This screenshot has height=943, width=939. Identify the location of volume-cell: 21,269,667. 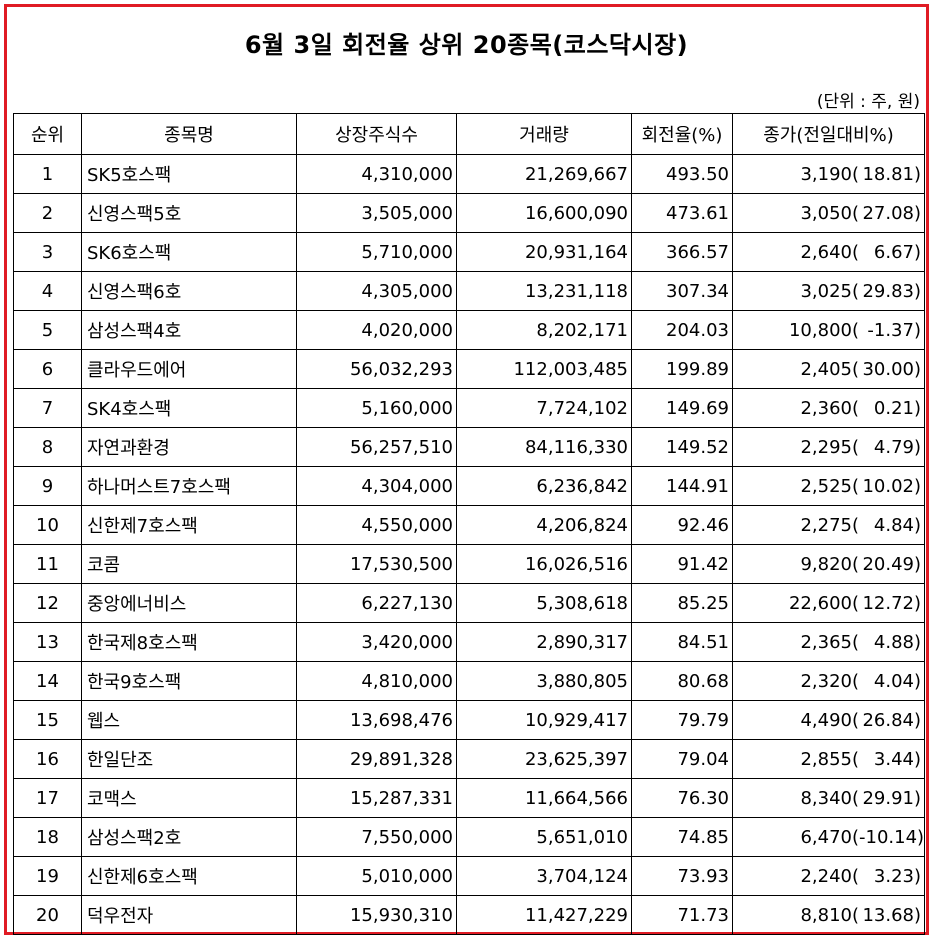
(544, 174).